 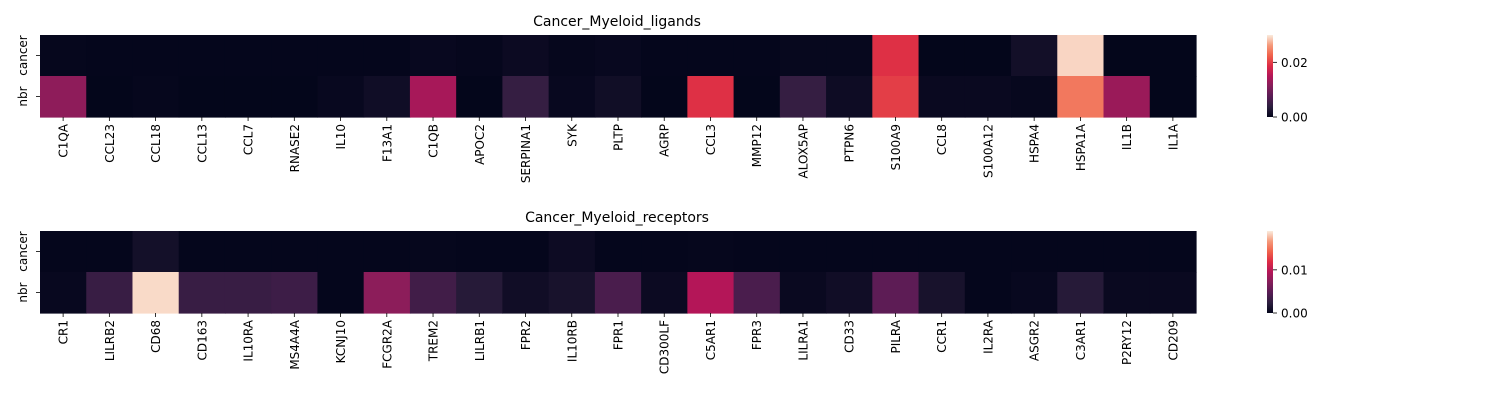 I want to click on receptors-cell-nbr-p2ry12, so click(x=1127, y=293).